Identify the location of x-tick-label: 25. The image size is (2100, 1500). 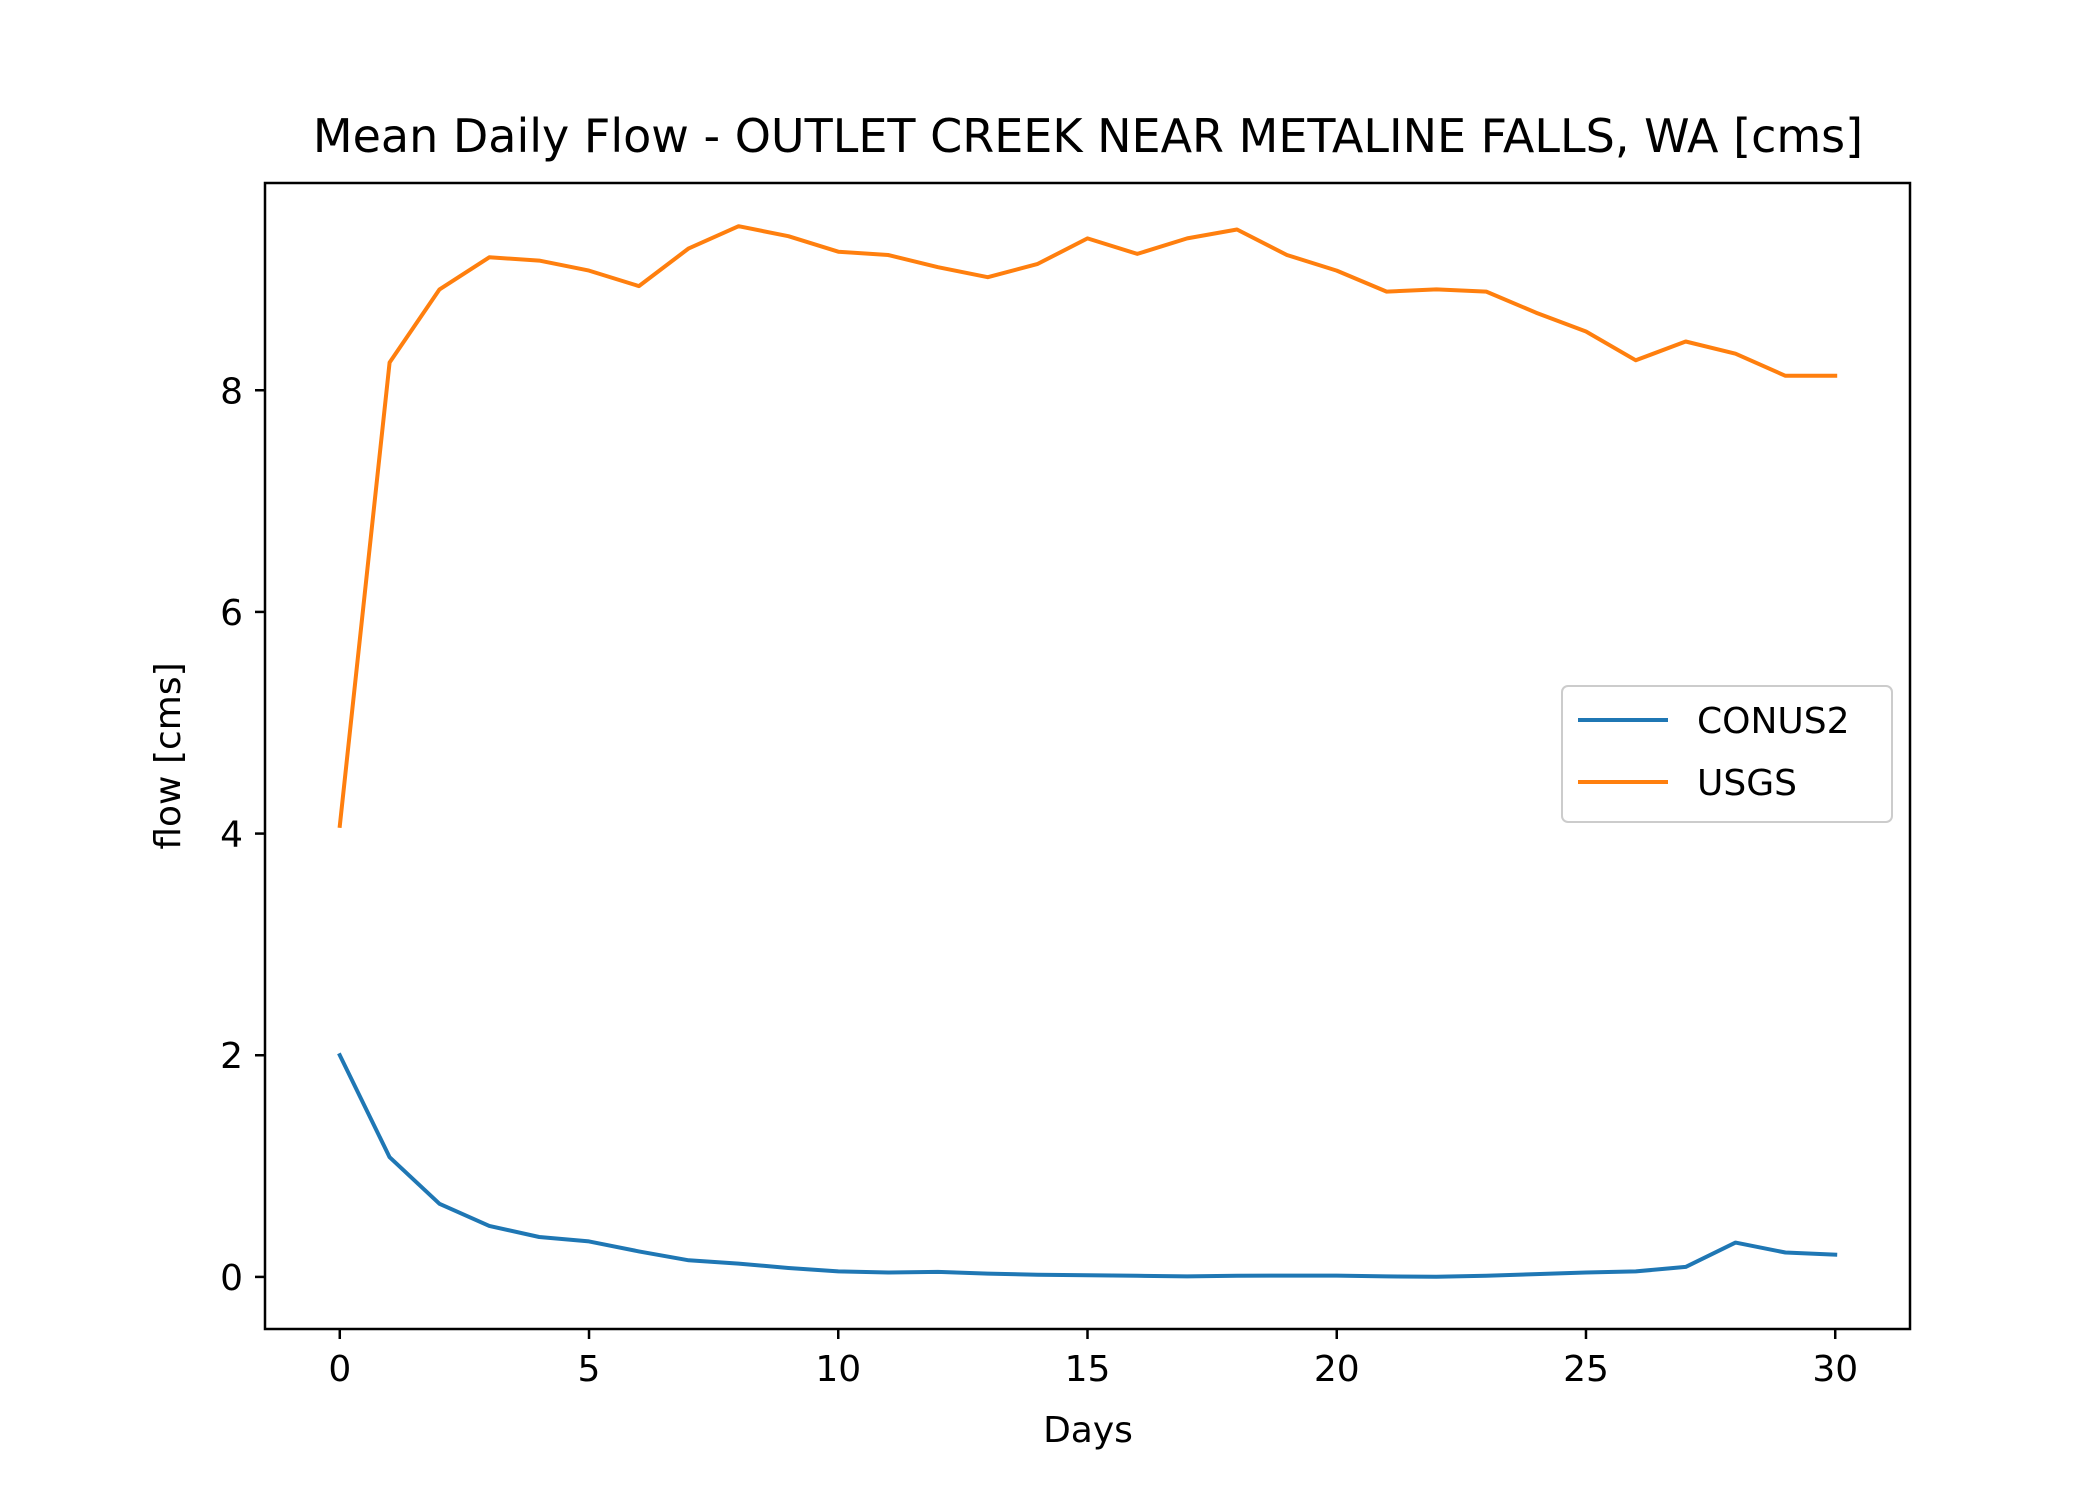
(1586, 1369).